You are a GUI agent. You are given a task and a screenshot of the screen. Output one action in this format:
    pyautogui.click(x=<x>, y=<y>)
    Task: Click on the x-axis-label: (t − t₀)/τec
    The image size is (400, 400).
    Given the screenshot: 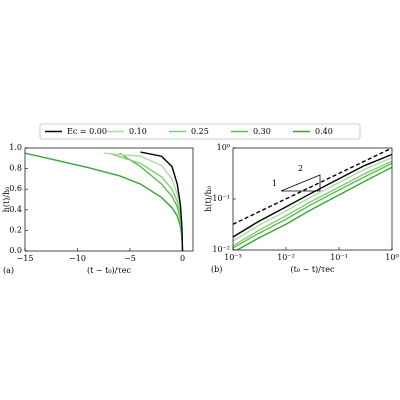 What is the action you would take?
    pyautogui.click(x=109, y=270)
    